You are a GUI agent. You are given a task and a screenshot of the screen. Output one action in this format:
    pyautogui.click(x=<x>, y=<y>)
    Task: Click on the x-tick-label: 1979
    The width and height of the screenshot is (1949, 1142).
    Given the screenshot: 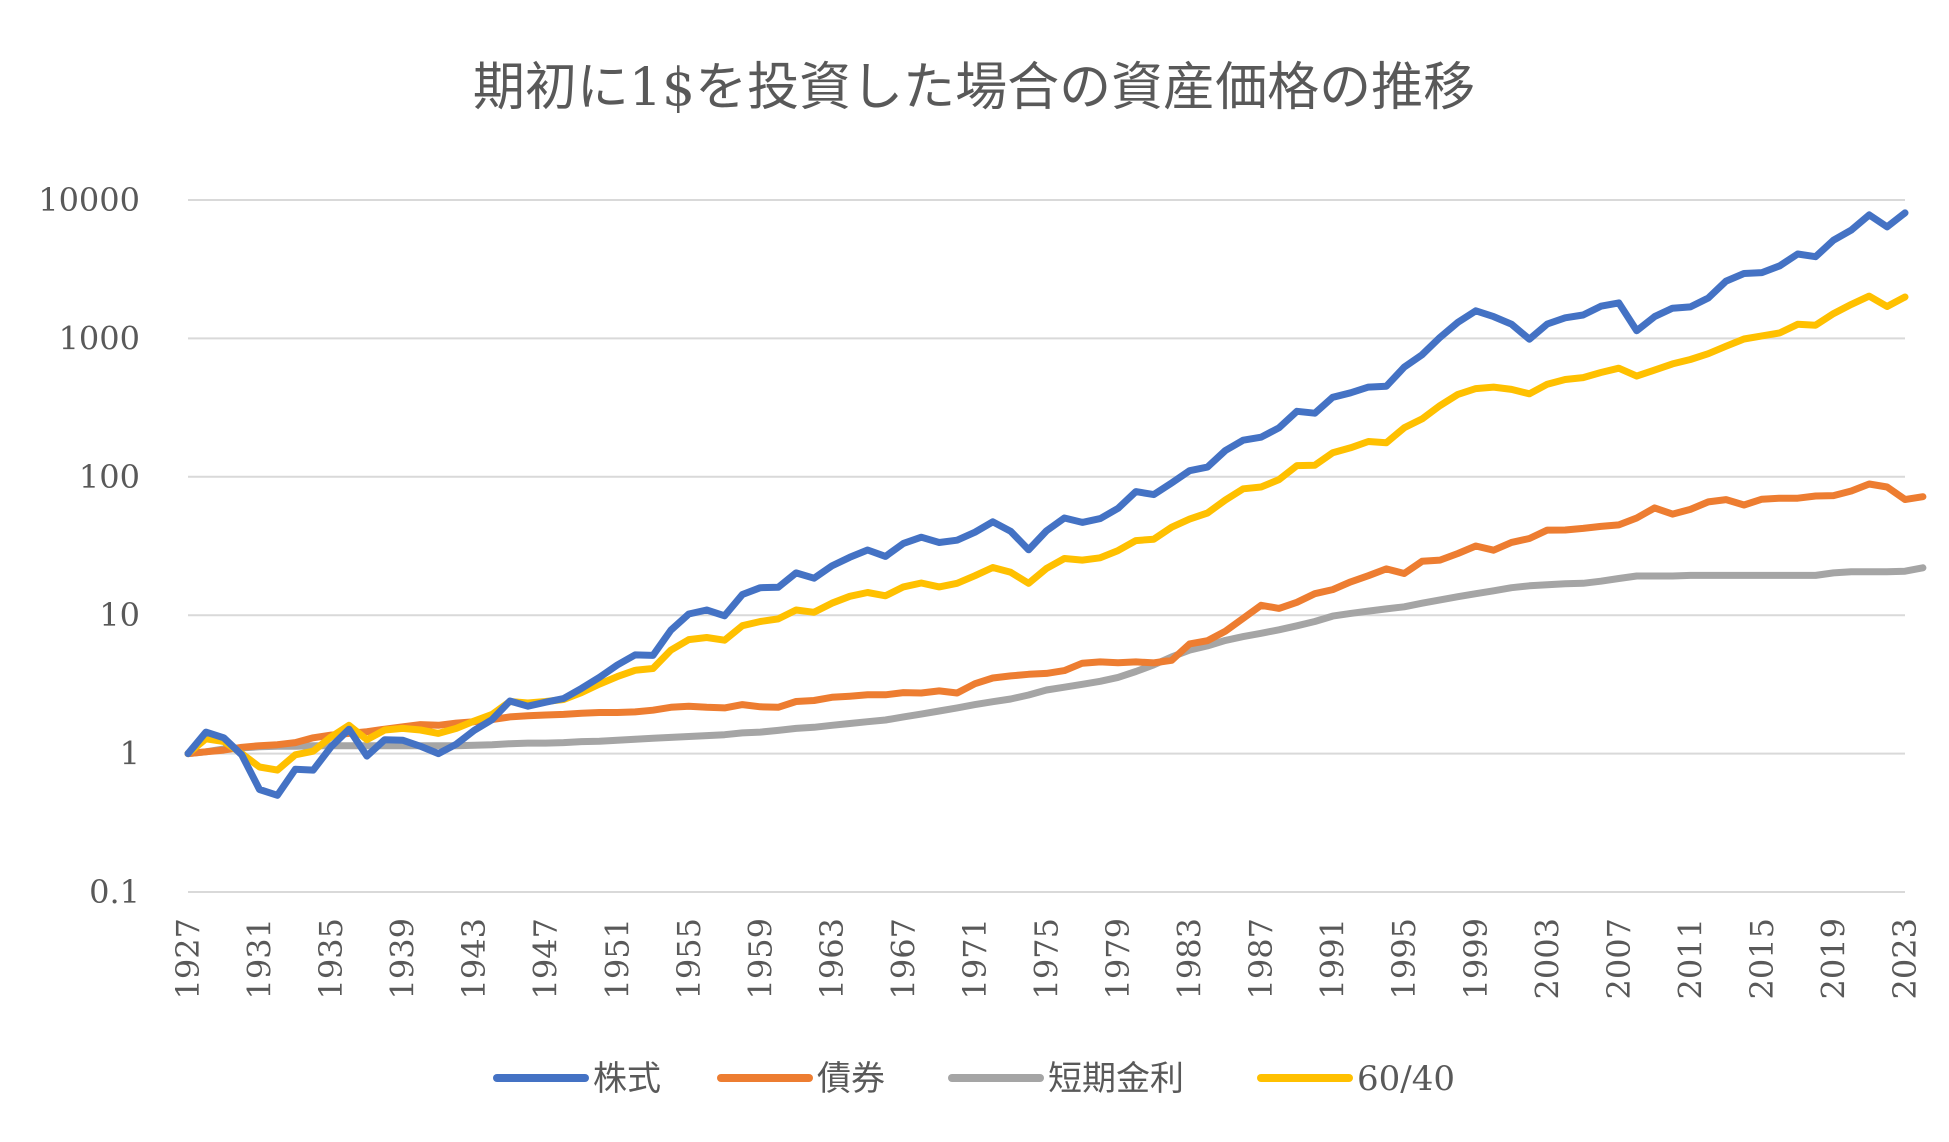 What is the action you would take?
    pyautogui.click(x=1118, y=958)
    